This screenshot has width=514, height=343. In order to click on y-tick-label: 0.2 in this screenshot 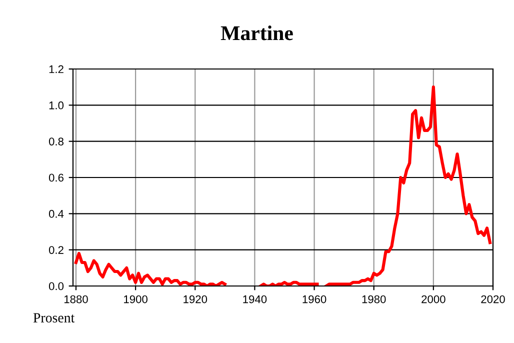, I will do `click(56, 250)`.